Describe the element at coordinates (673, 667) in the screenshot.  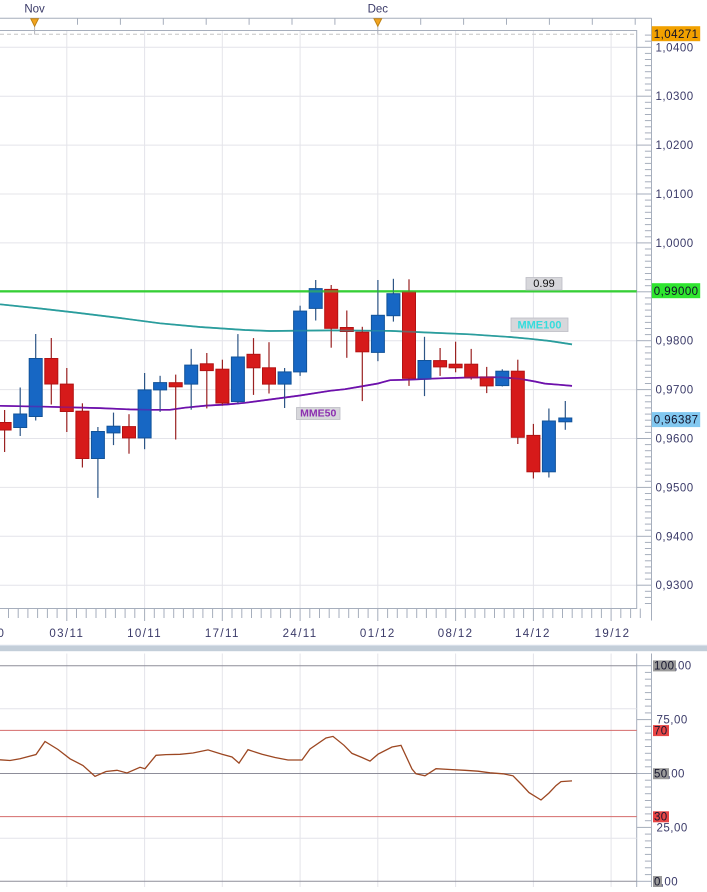
I see `svg-text: 100,00` at that location.